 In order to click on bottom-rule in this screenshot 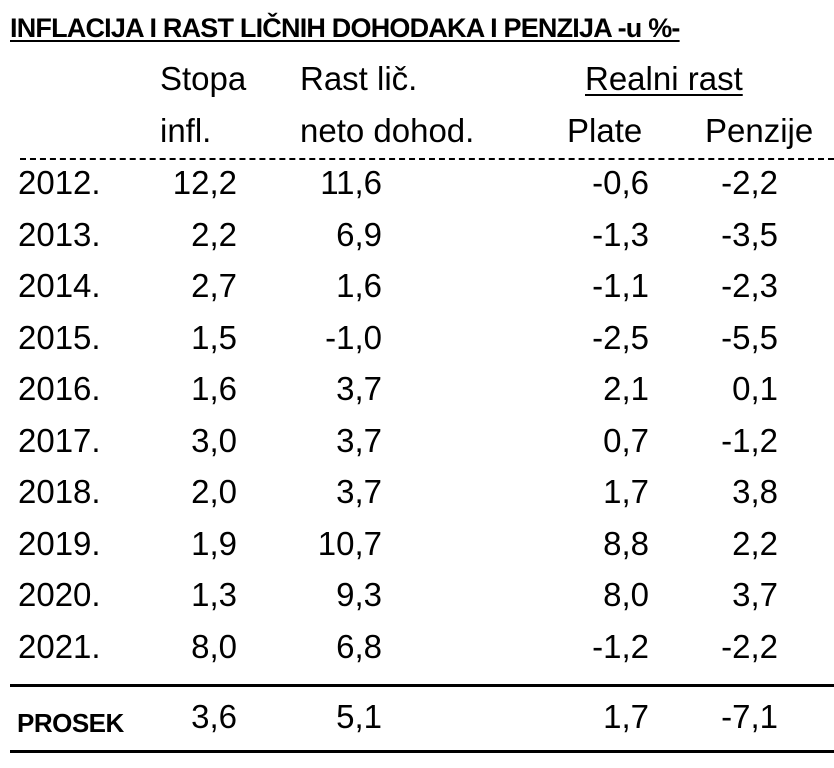, I will do `click(422, 751)`.